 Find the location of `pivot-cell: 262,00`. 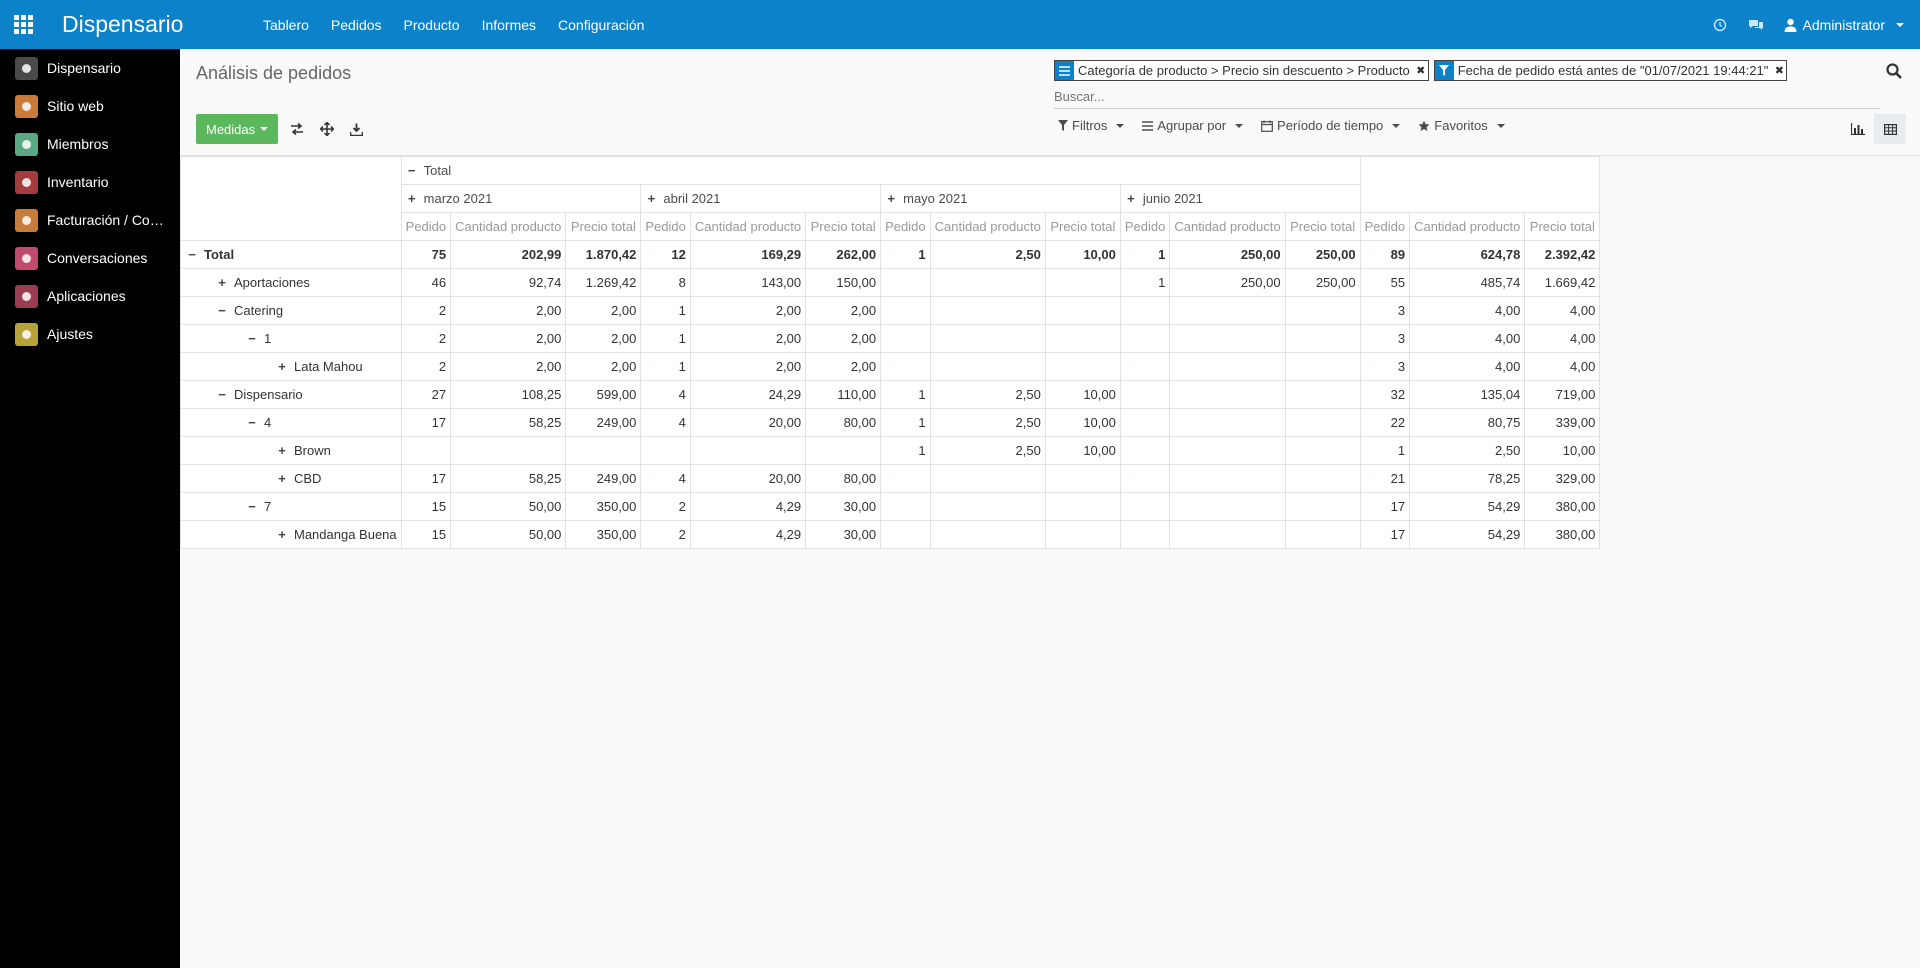

pivot-cell: 262,00 is located at coordinates (843, 254).